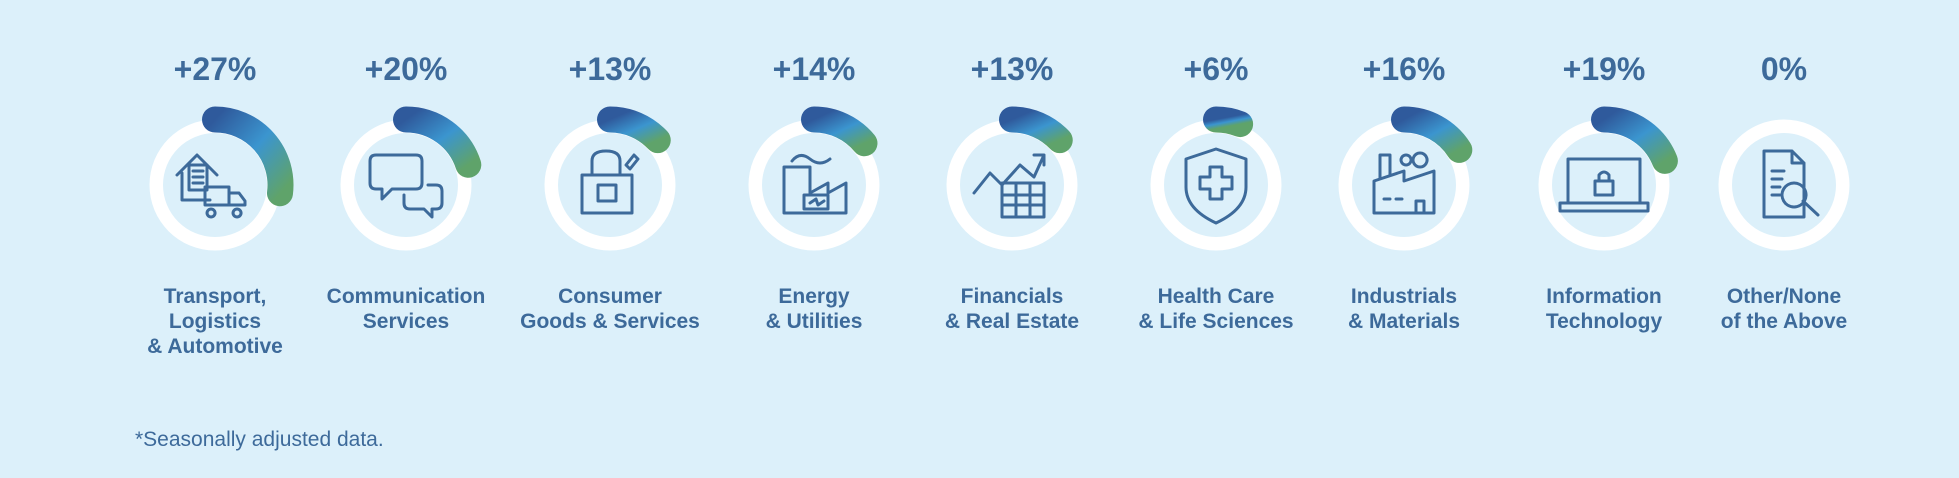 The width and height of the screenshot is (1959, 478). What do you see at coordinates (1784, 309) in the screenshot?
I see `category-label: Other/None of the Above` at bounding box center [1784, 309].